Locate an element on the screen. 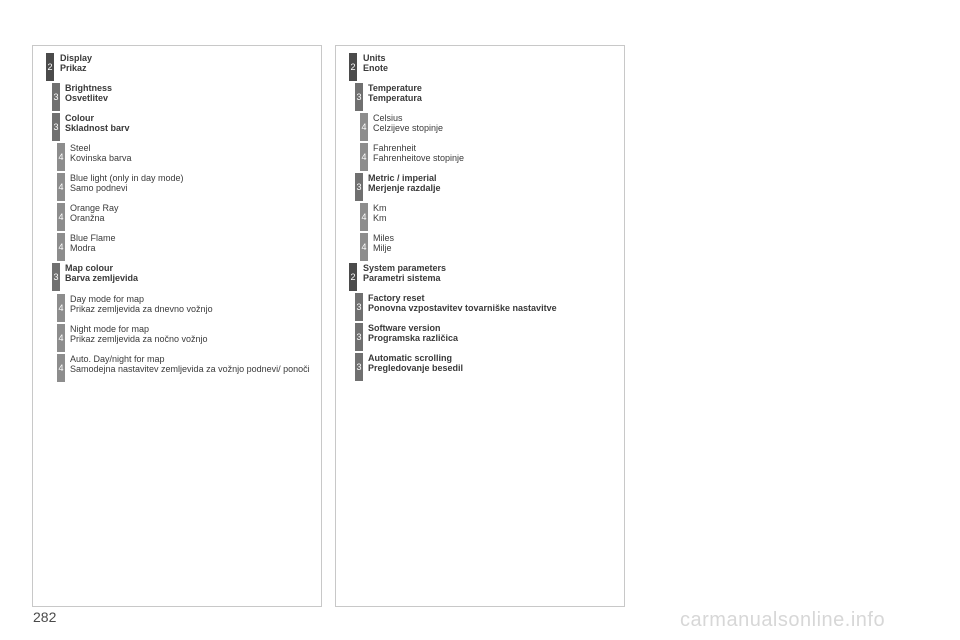  entry-translation: Milje is located at coordinates (382, 248).